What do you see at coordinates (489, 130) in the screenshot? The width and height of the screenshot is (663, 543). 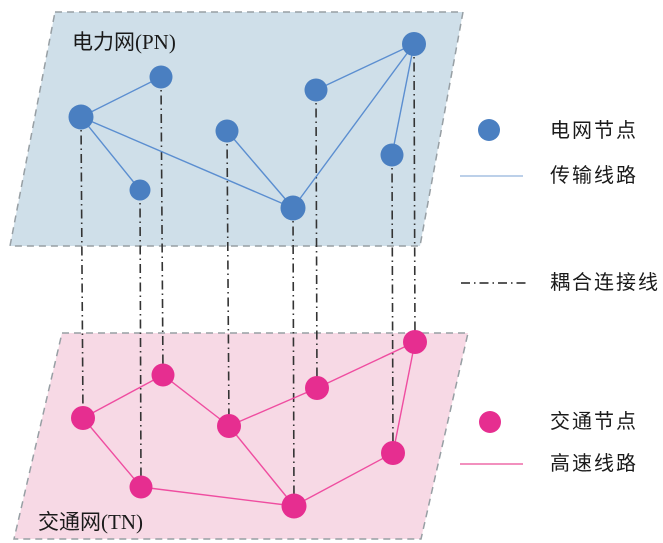 I see `grid-node-icon` at bounding box center [489, 130].